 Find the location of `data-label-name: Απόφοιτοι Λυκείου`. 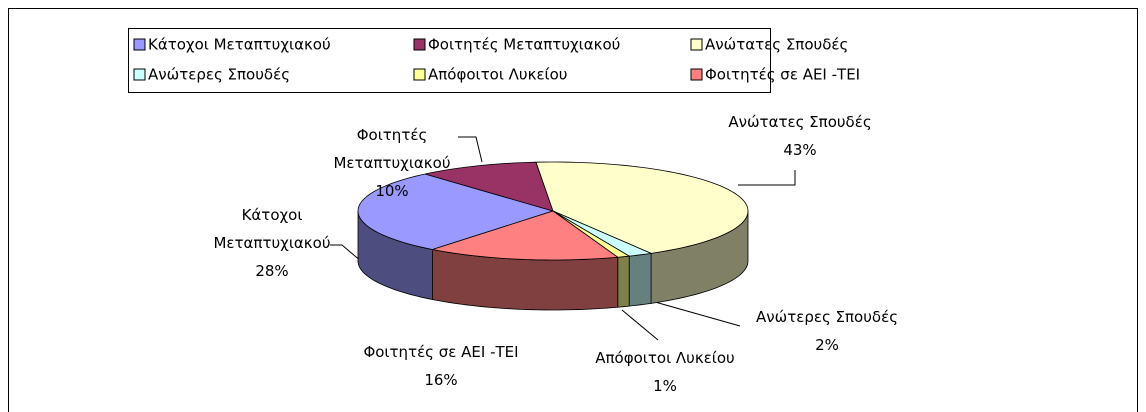

data-label-name: Απόφοιτοι Λυκείου is located at coordinates (665, 358).